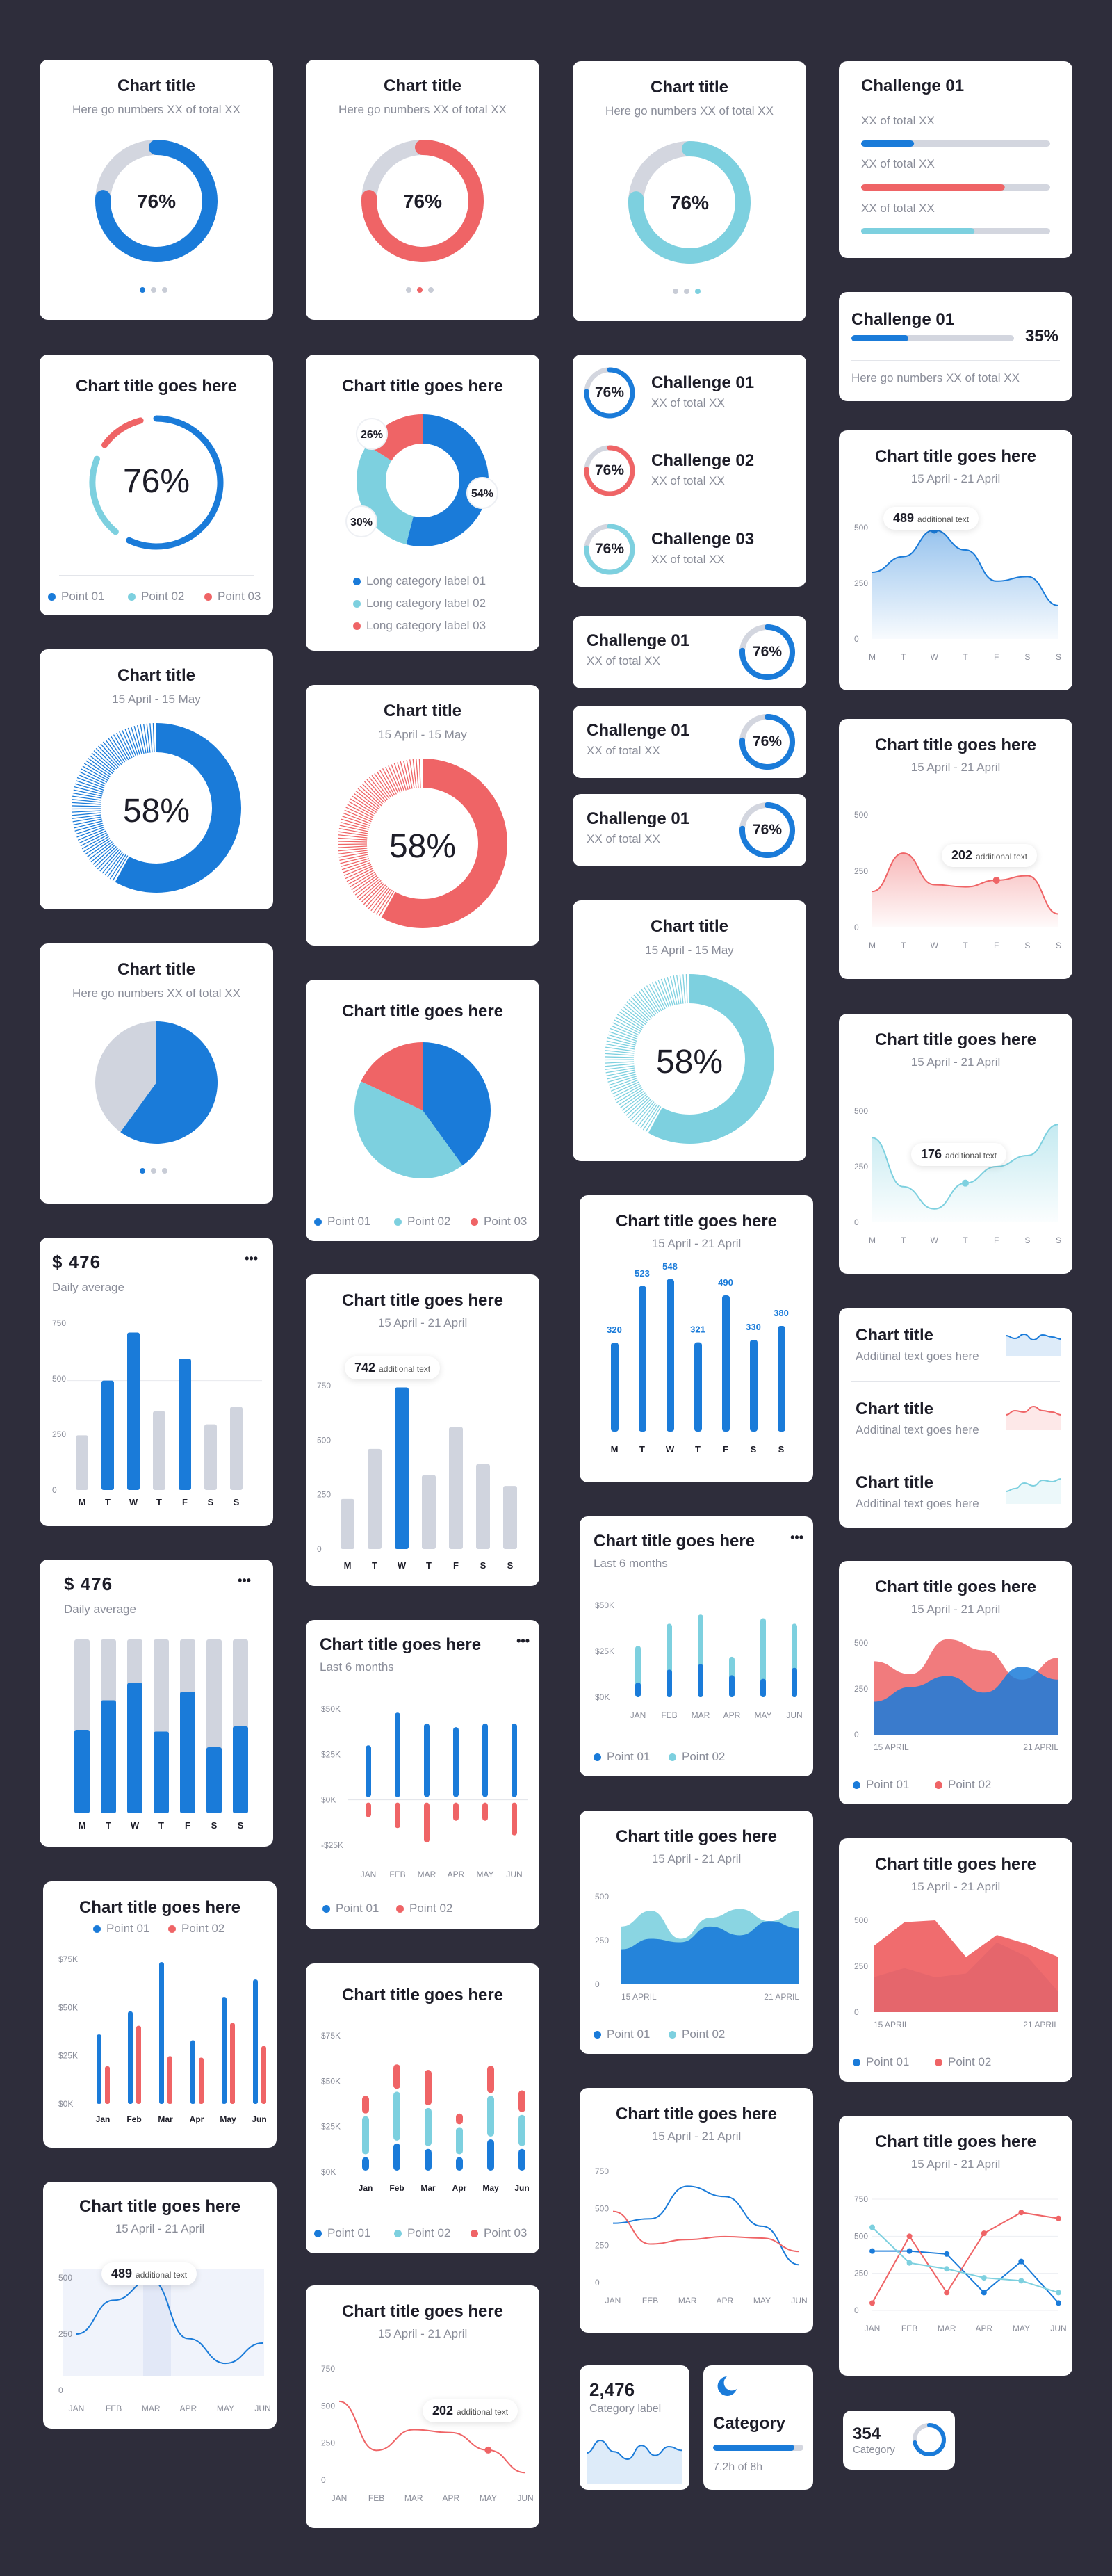  Describe the element at coordinates (470, 2410) in the screenshot. I see `tooltip: 202 additional text` at that location.